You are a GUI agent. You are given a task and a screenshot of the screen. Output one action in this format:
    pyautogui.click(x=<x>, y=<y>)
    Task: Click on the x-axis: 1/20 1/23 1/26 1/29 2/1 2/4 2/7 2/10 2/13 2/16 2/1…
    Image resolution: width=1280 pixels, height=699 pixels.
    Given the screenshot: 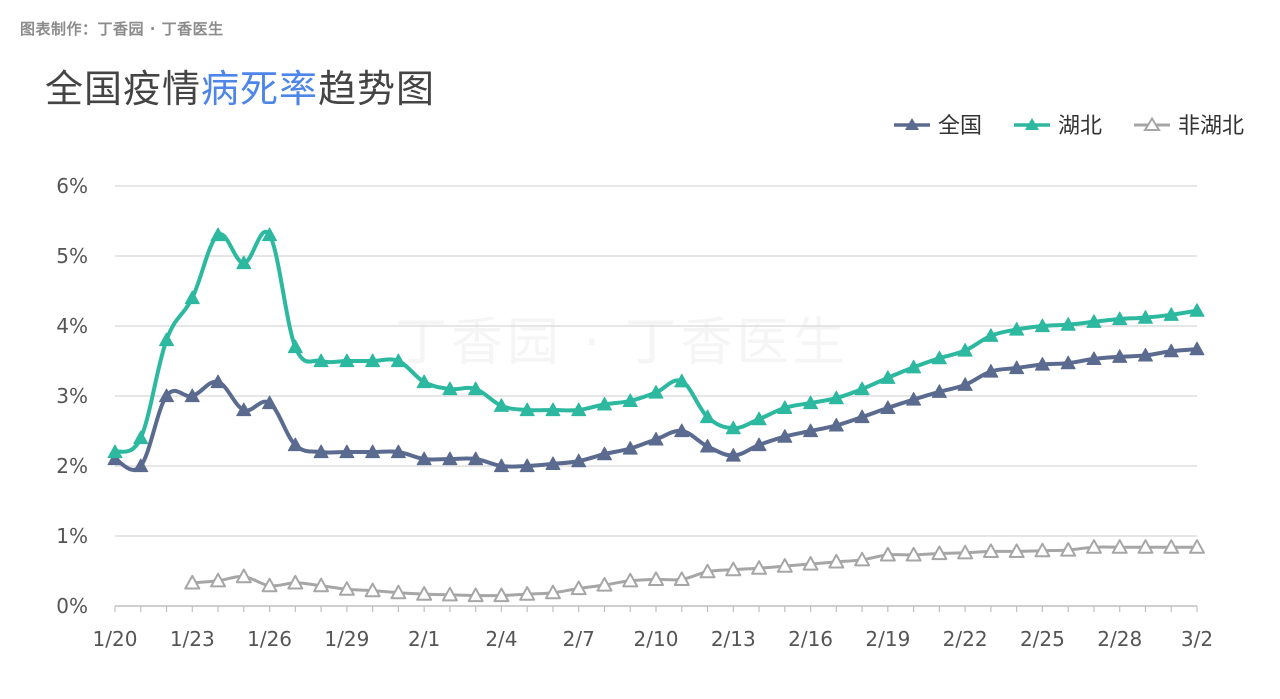 What is the action you would take?
    pyautogui.click(x=653, y=628)
    